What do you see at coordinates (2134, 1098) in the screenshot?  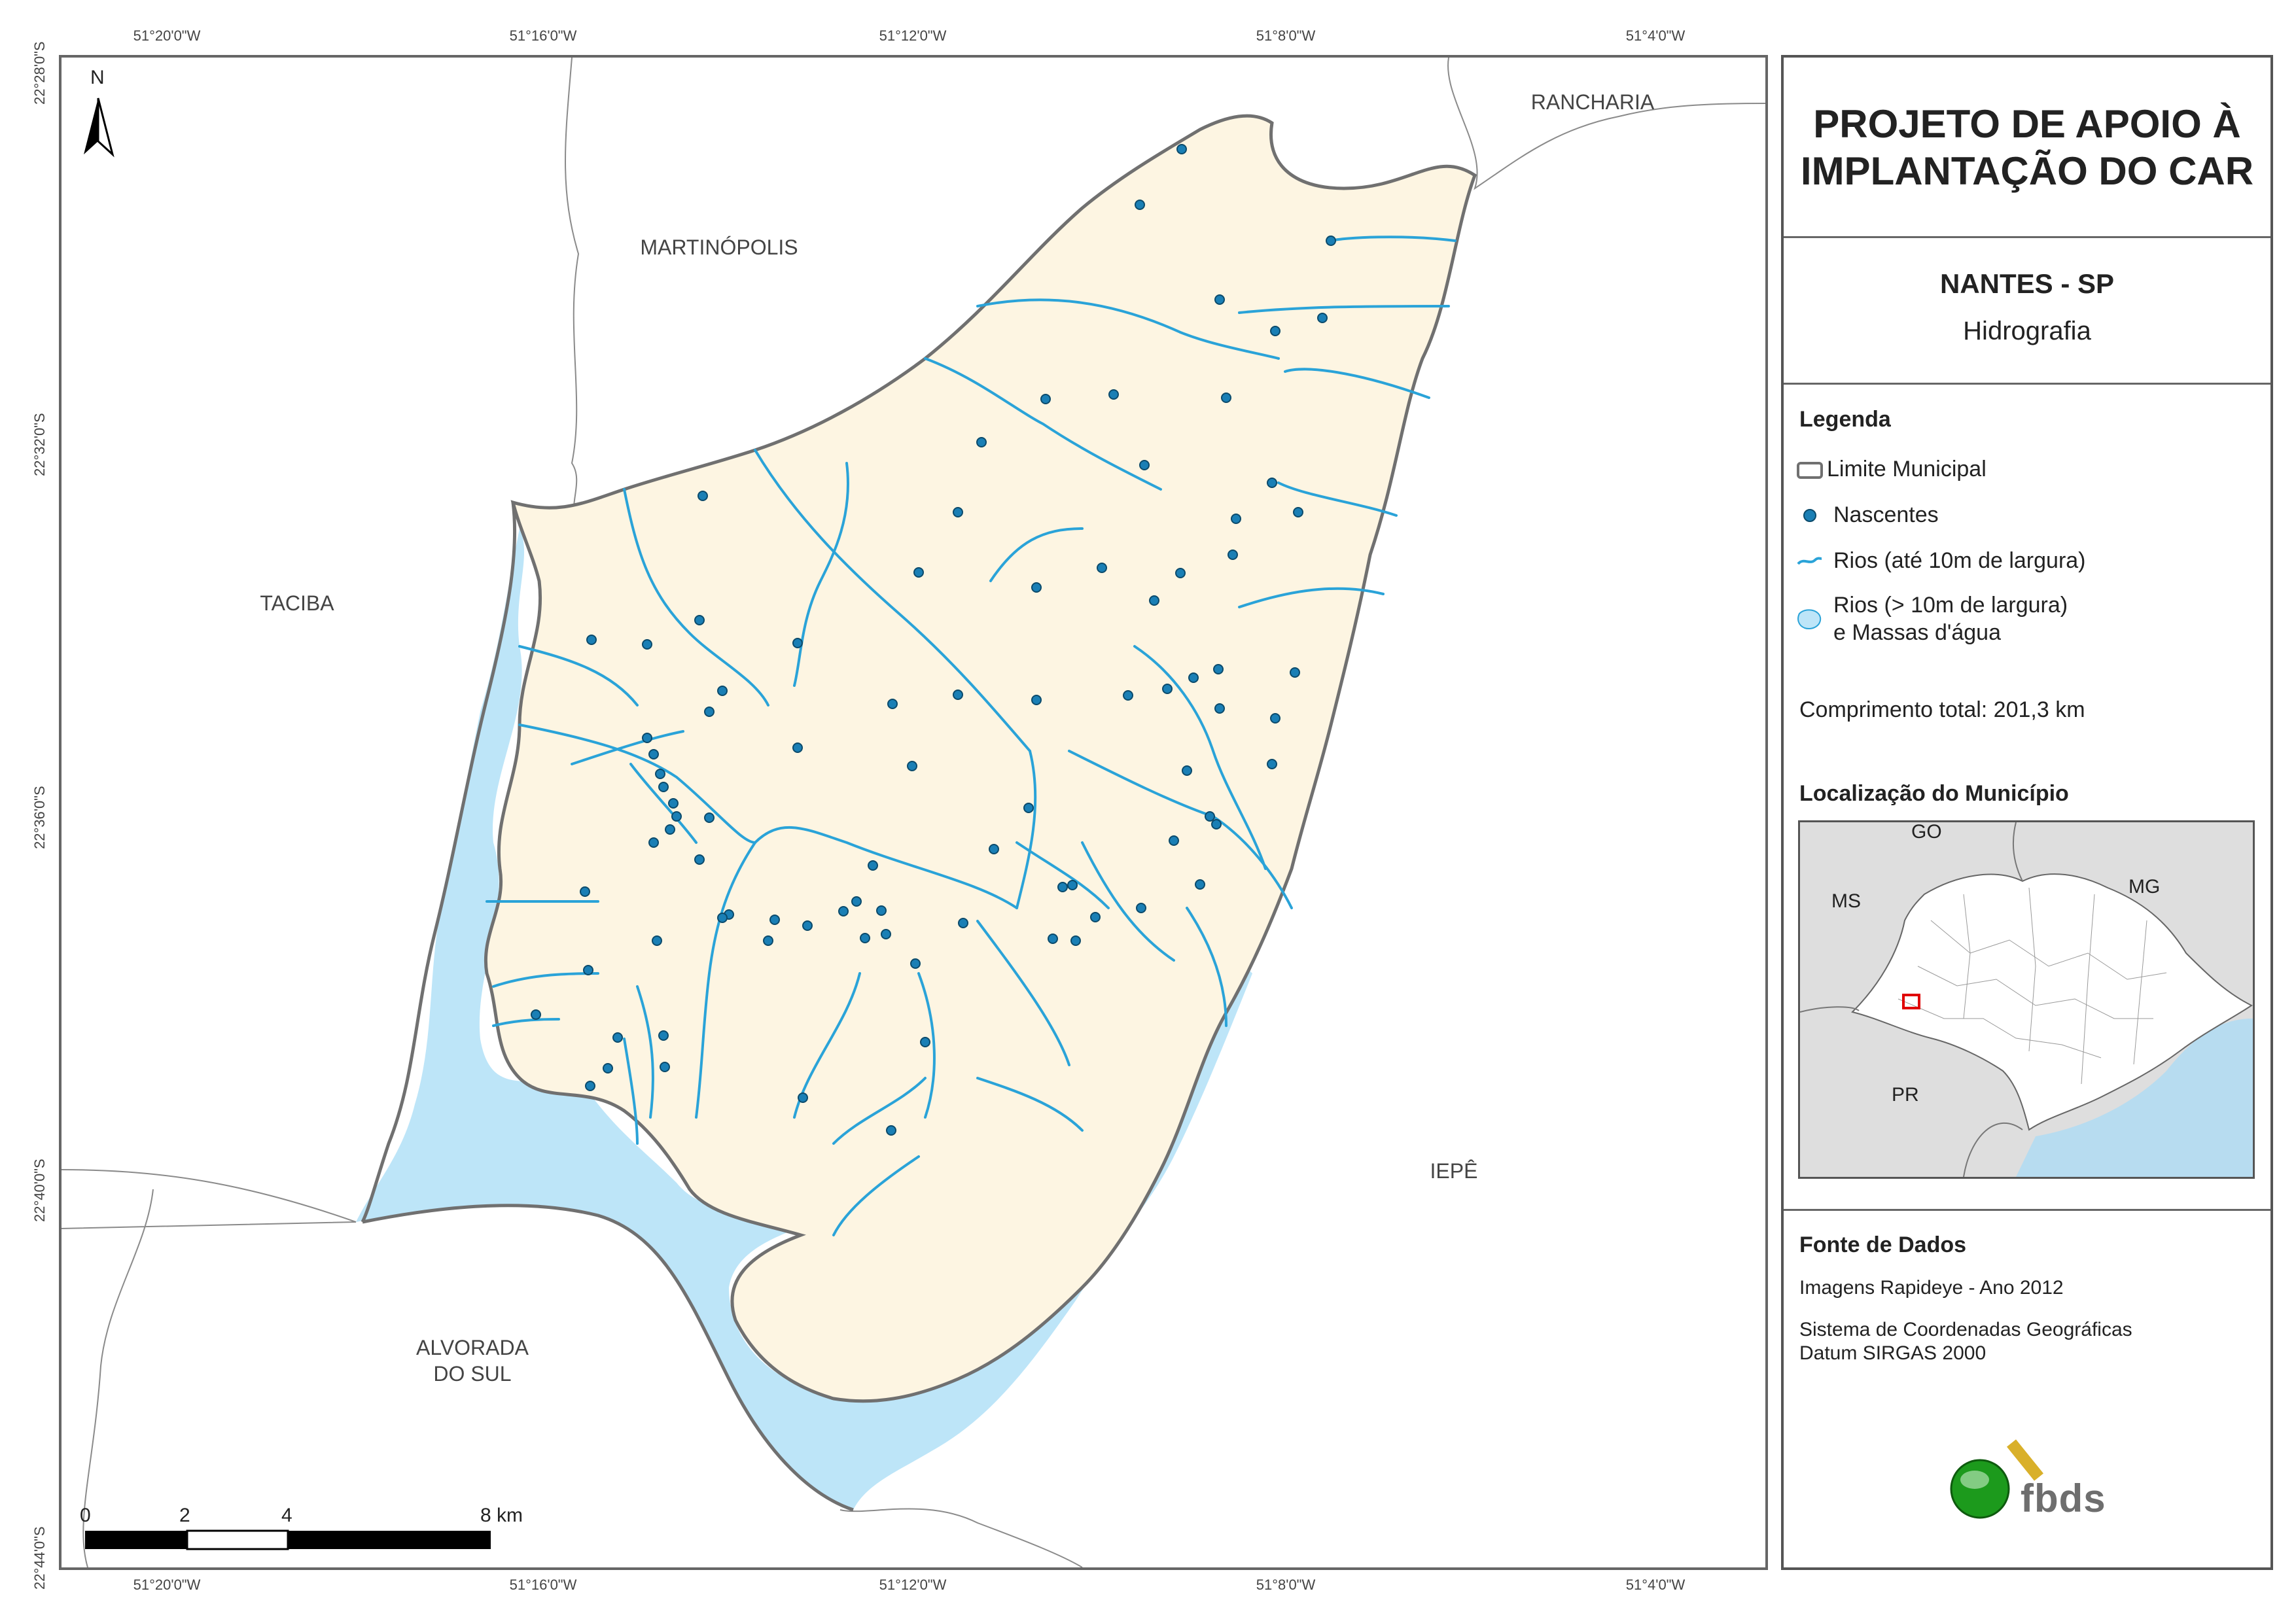 I see `inset-ocean` at bounding box center [2134, 1098].